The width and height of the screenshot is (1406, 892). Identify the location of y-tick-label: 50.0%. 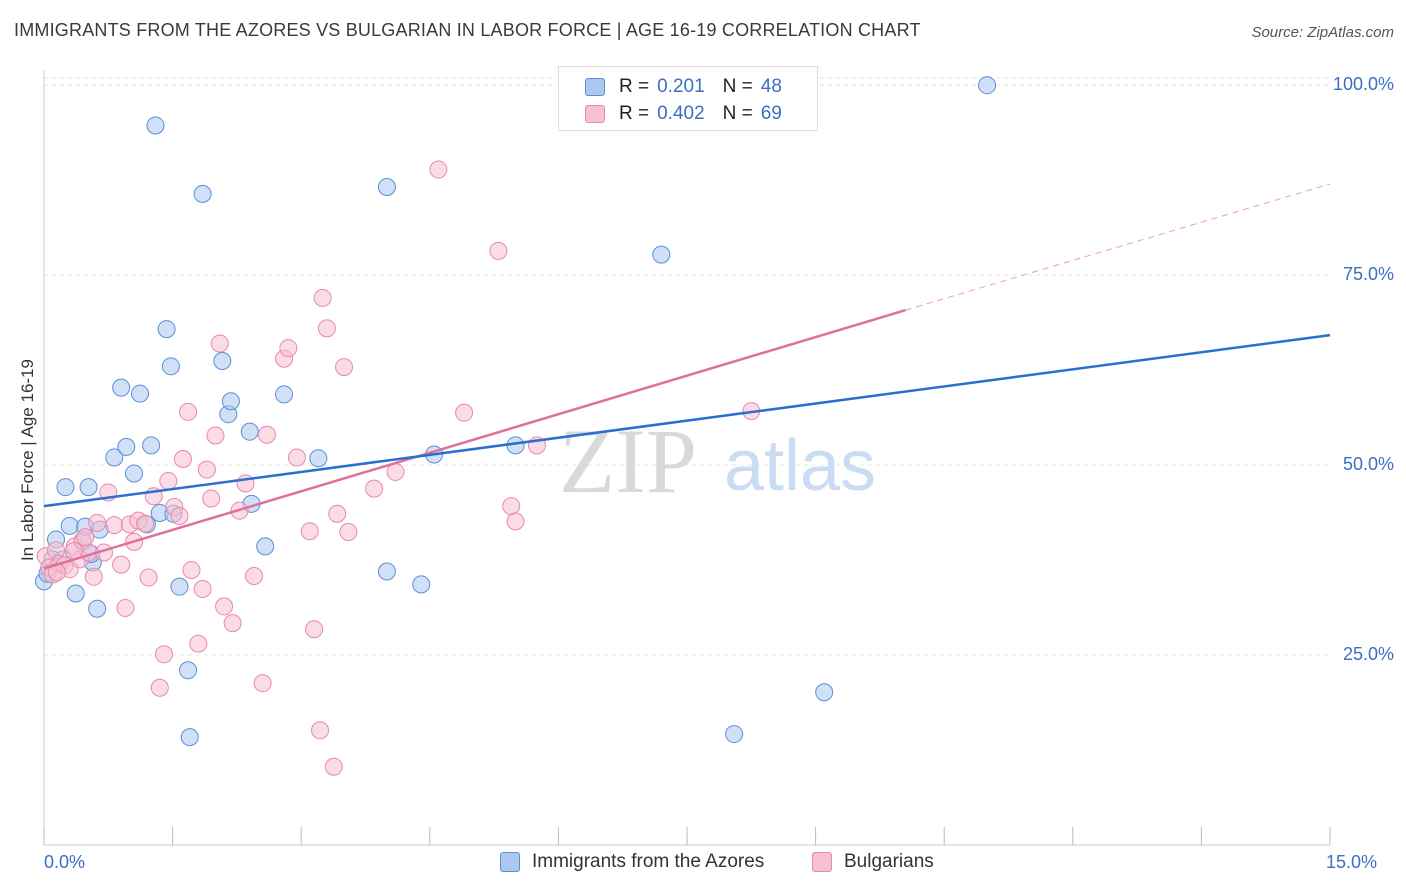
(1368, 464).